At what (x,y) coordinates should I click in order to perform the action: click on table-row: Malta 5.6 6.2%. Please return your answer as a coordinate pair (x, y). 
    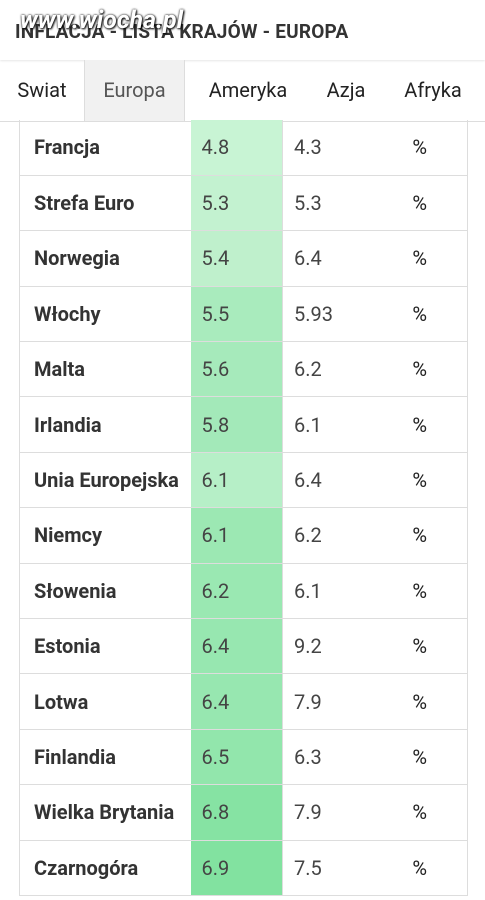
    Looking at the image, I should click on (243, 369).